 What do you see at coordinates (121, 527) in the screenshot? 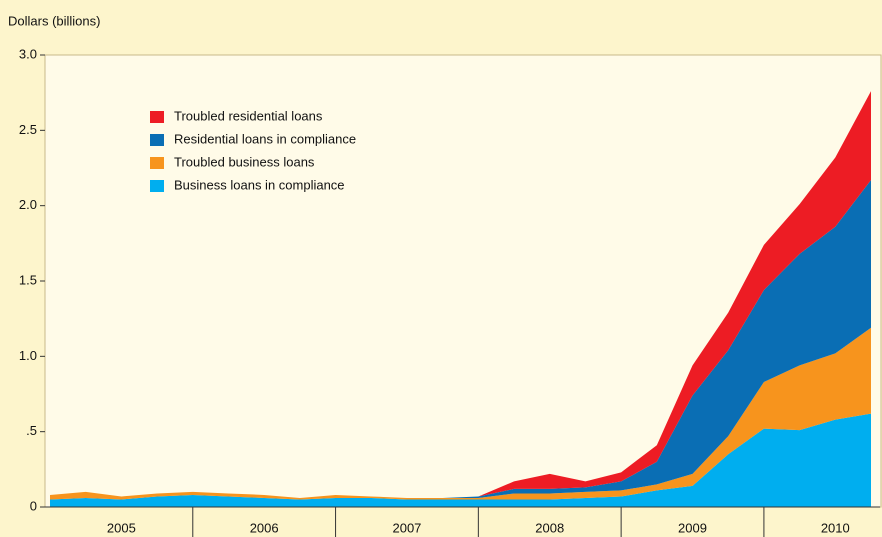
I see `x-tick-label: 2005` at bounding box center [121, 527].